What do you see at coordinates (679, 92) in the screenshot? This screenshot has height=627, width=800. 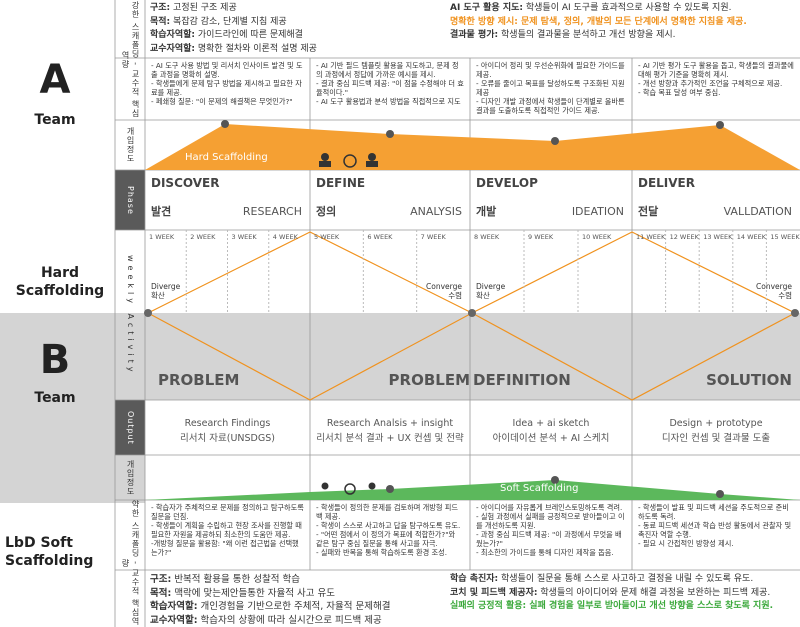 I see `bullet-text: - 학습 목표 달성 여부 중심.` at bounding box center [679, 92].